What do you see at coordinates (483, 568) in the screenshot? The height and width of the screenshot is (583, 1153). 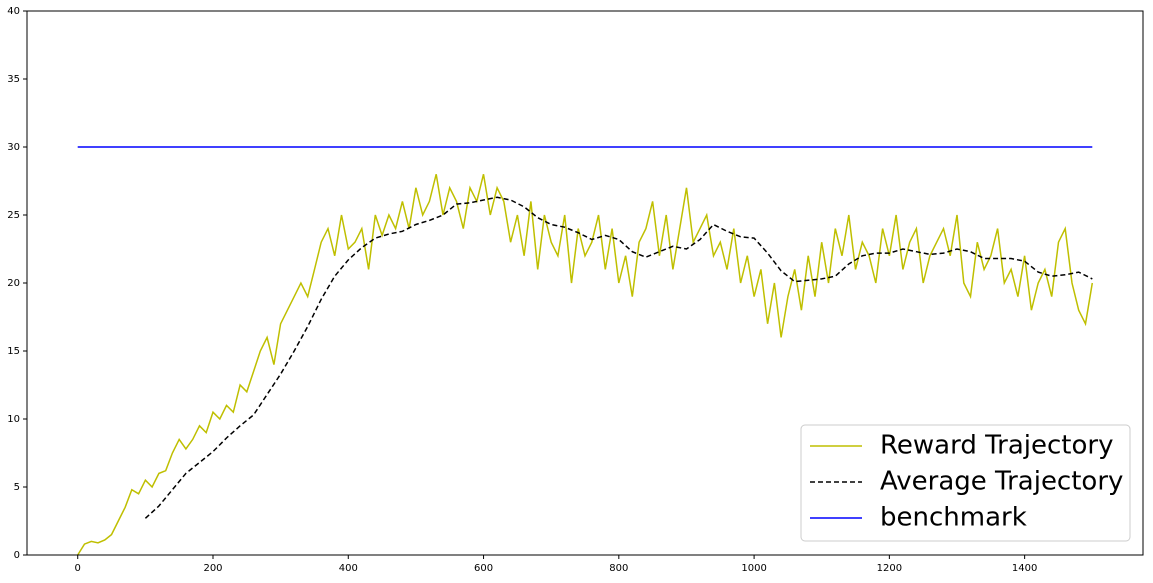 I see `x-tick-label: 600` at bounding box center [483, 568].